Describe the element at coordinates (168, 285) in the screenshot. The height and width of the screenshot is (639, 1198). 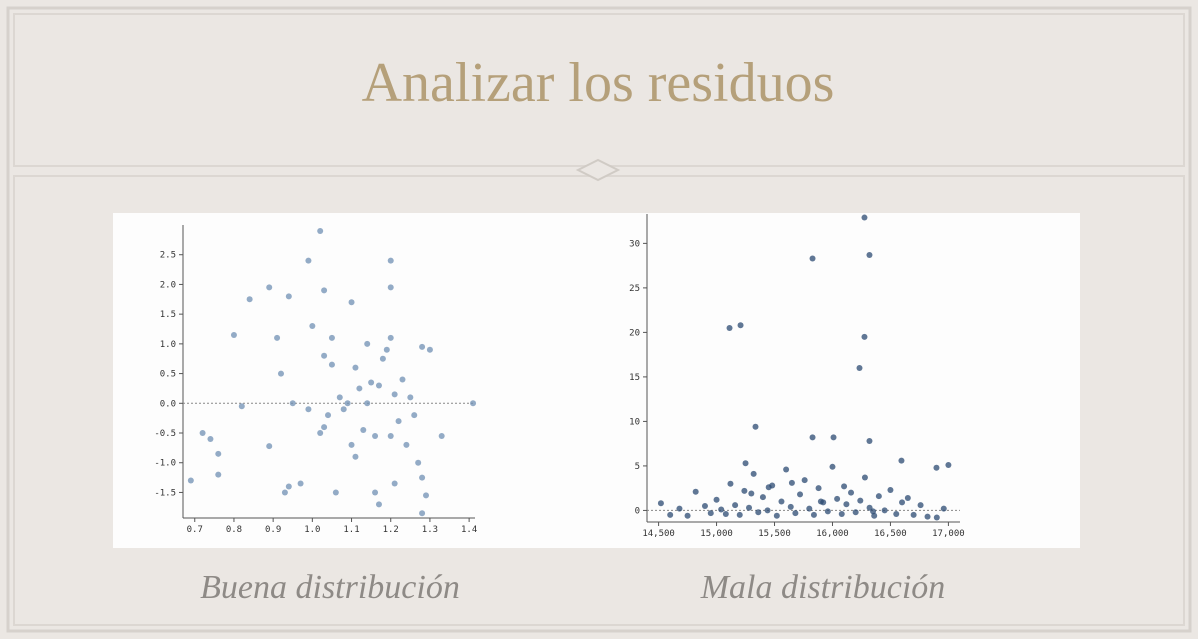
I see `y-tick-label: 2.0` at that location.